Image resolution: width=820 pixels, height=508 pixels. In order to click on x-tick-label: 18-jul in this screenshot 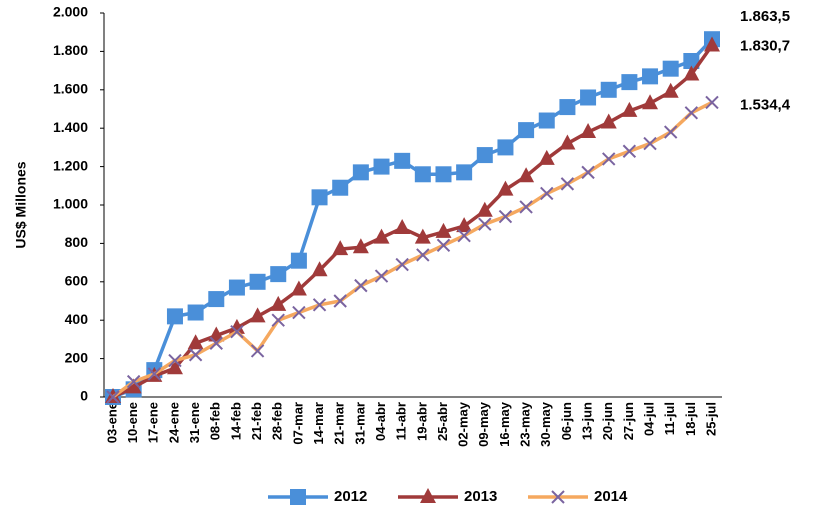, I will do `click(690, 419)`.